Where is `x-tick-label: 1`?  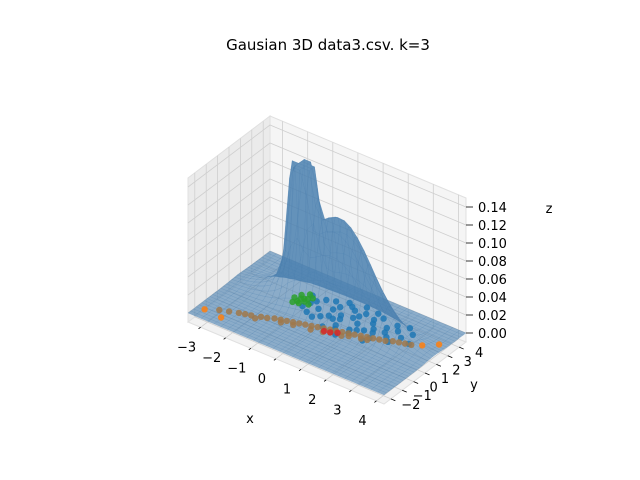
x-tick-label: 1 is located at coordinates (287, 389).